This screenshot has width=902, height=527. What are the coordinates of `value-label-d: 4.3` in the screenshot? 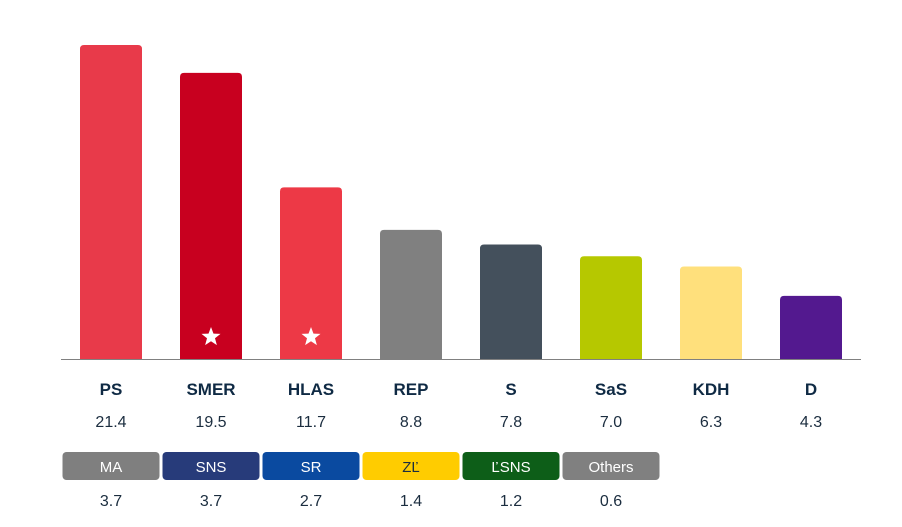 It's located at (811, 422).